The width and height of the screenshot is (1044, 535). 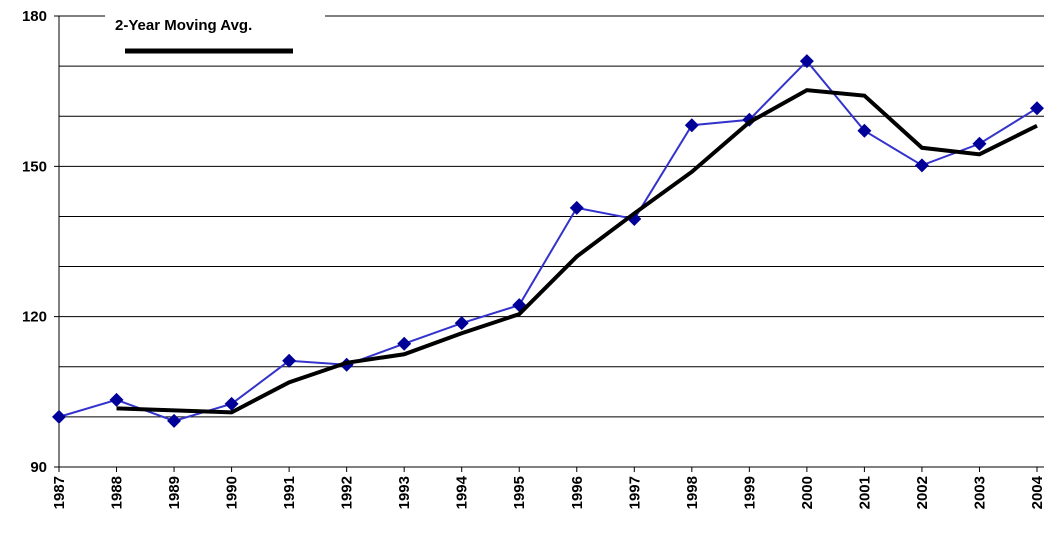 I want to click on x-tick-label: 2000, so click(x=807, y=492).